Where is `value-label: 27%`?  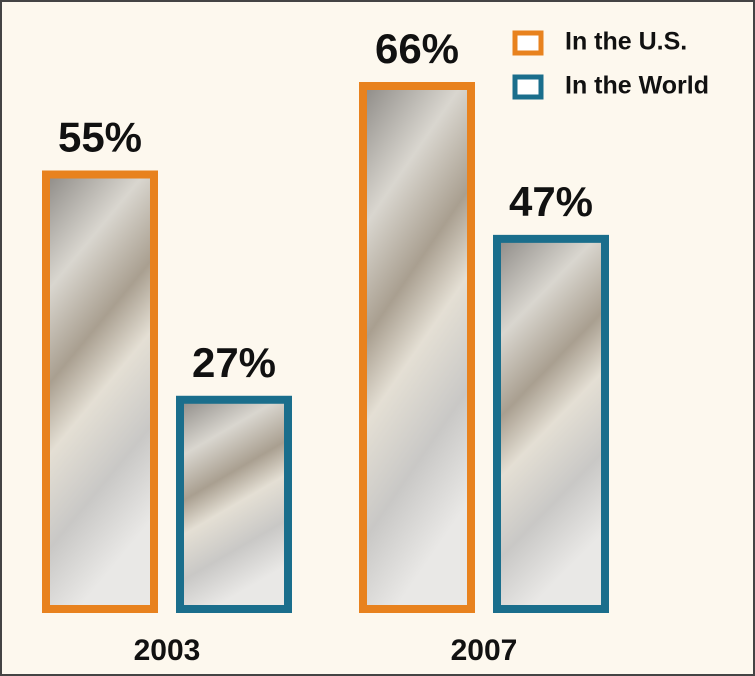
value-label: 27% is located at coordinates (234, 362).